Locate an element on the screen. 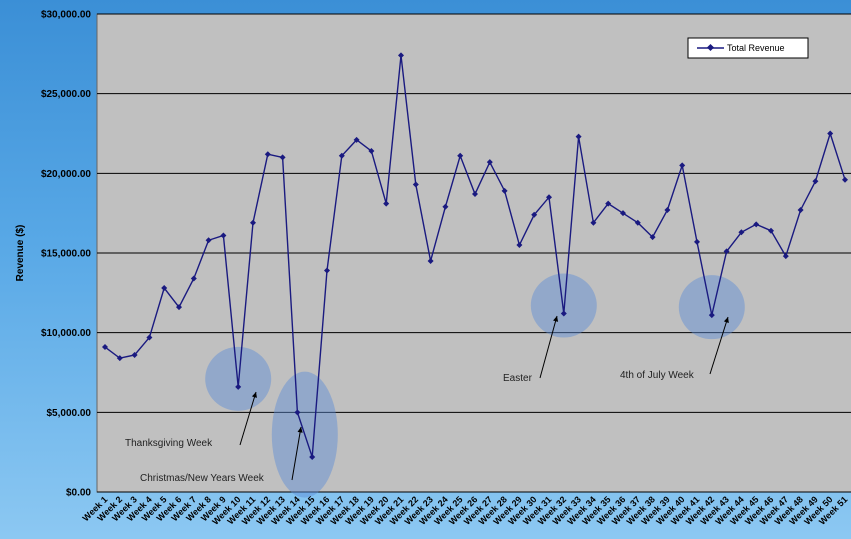  legend-box is located at coordinates (748, 48).